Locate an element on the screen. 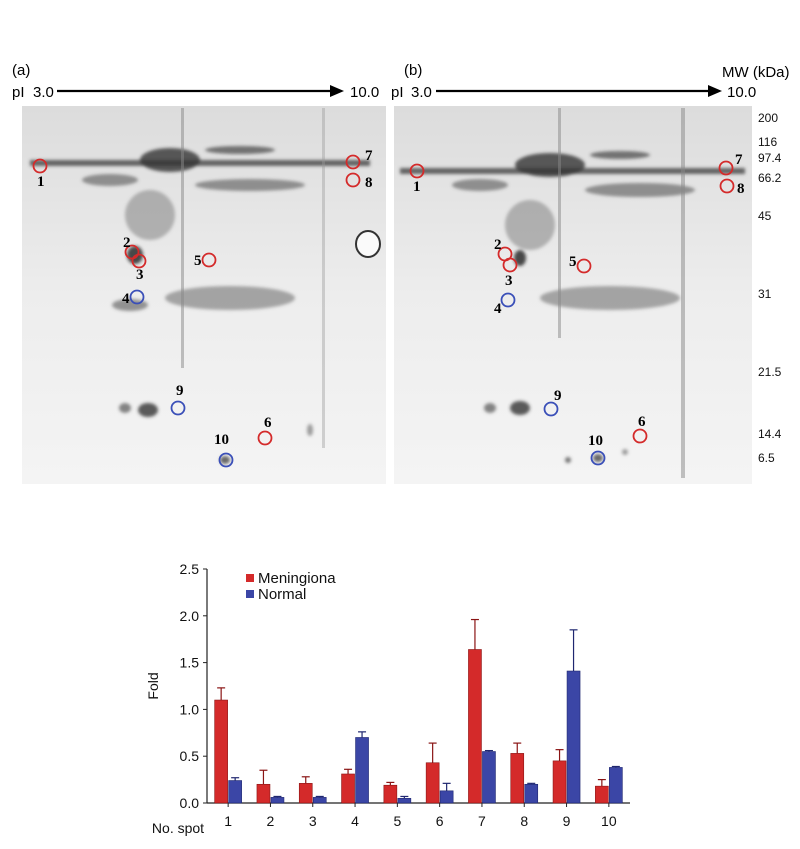 The image size is (800, 849). panel-b-spot-number-7: 7 is located at coordinates (739, 160).